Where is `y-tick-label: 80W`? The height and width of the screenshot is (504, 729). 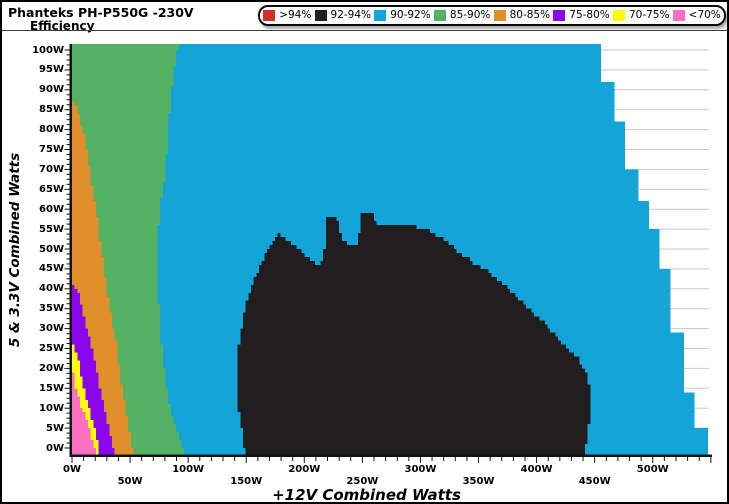
y-tick-label: 80W is located at coordinates (51, 130).